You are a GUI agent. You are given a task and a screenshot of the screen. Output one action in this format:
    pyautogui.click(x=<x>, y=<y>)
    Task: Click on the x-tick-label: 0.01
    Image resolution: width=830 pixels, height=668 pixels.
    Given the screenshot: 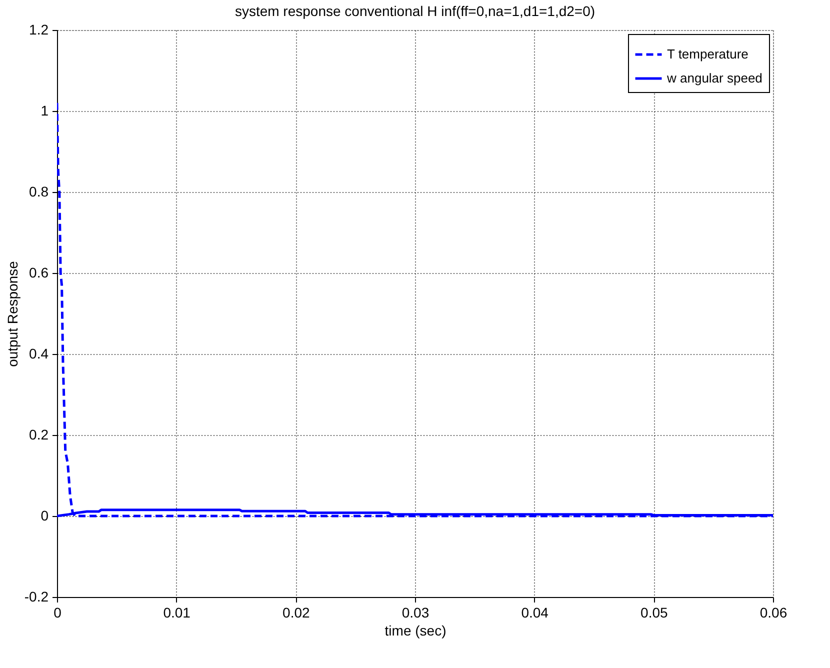 What is the action you would take?
    pyautogui.click(x=177, y=612)
    